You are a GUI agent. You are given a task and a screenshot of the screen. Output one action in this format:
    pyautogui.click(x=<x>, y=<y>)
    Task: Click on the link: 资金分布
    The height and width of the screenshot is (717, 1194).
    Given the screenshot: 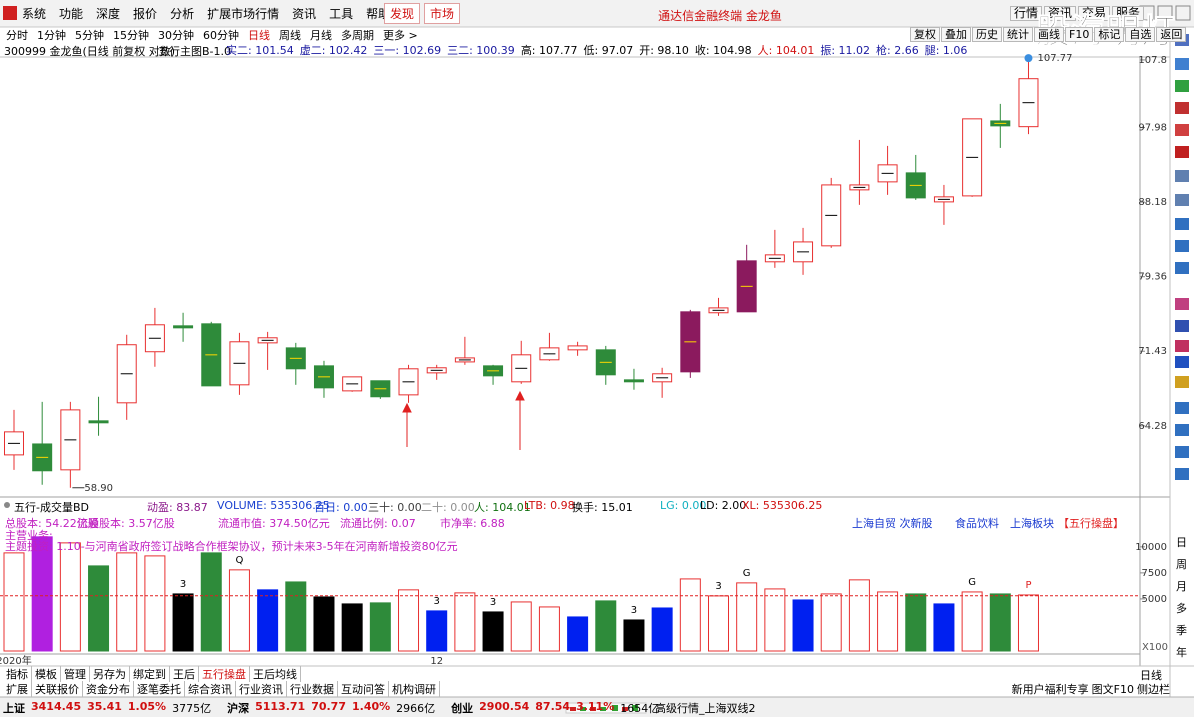 What is the action you would take?
    pyautogui.click(x=108, y=689)
    